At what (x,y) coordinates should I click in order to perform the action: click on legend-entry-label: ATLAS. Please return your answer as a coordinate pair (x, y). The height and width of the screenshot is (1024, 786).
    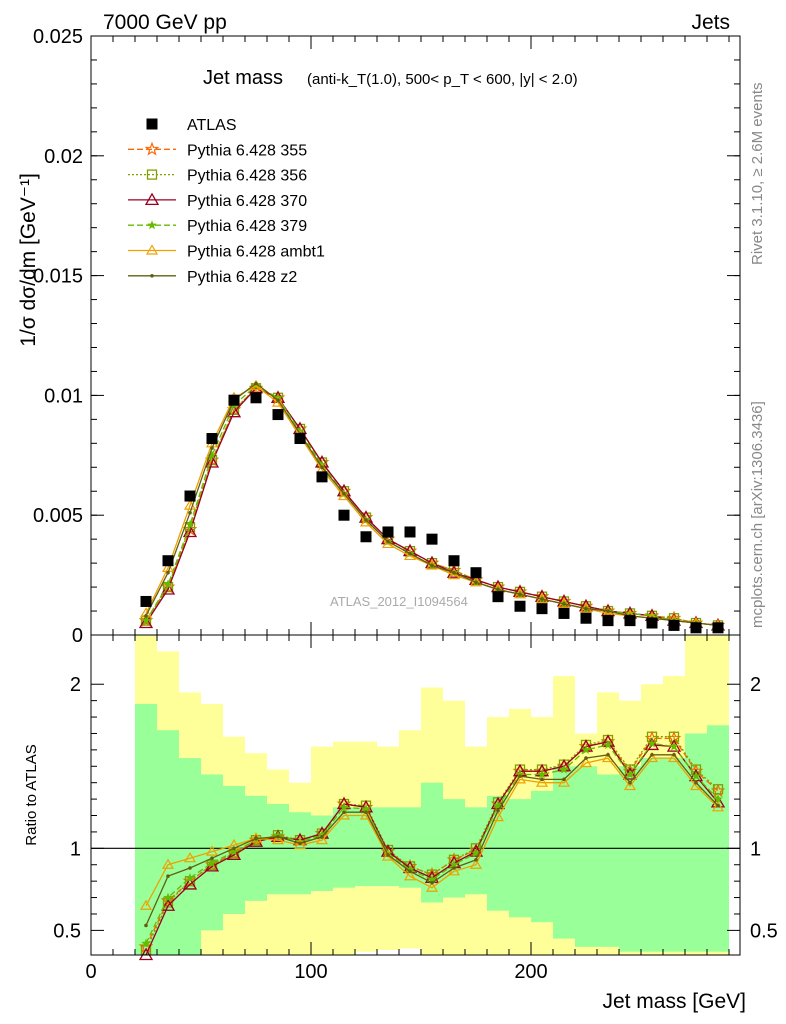
    Looking at the image, I should click on (212, 125).